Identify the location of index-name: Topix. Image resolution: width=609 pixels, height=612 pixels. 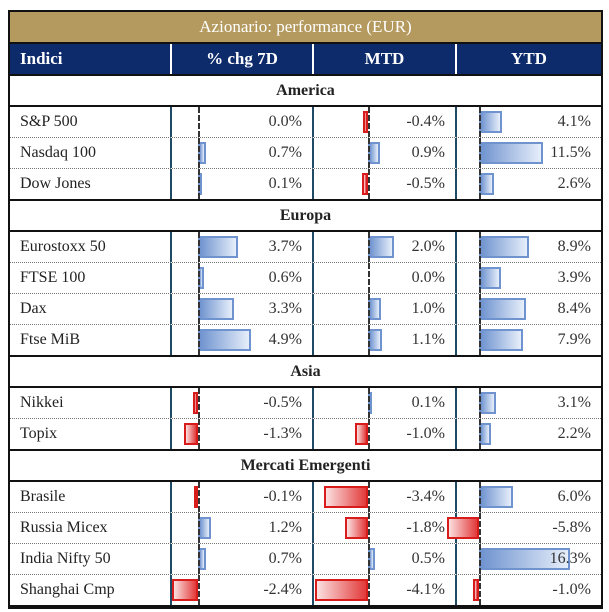
(39, 433).